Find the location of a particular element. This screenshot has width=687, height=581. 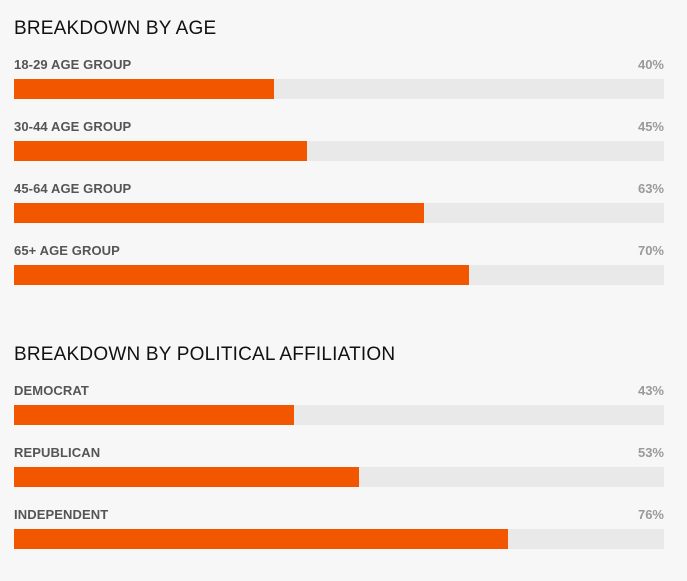

bar-row: 65+ AGE GROUP 70% is located at coordinates (339, 261).